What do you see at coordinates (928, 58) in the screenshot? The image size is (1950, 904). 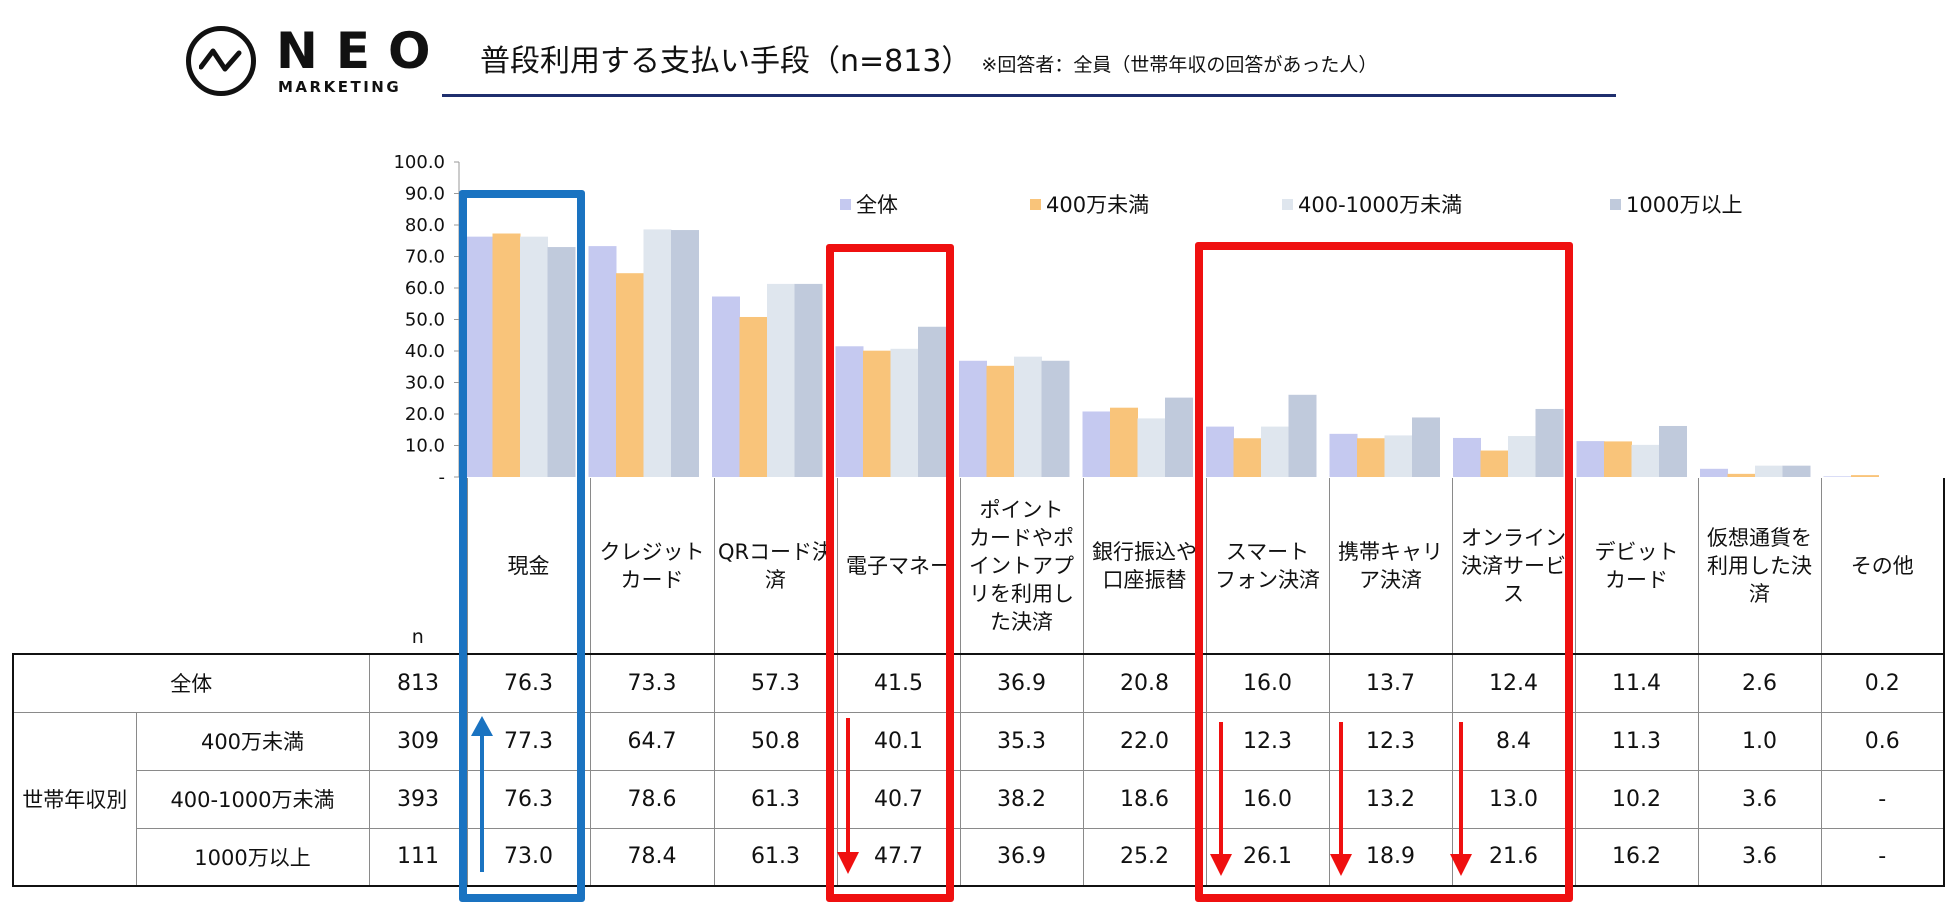 I see `page-title: 普段利用する支払い手段（n=813） ※回答者：全員（世帯年収の回答があった人）` at bounding box center [928, 58].